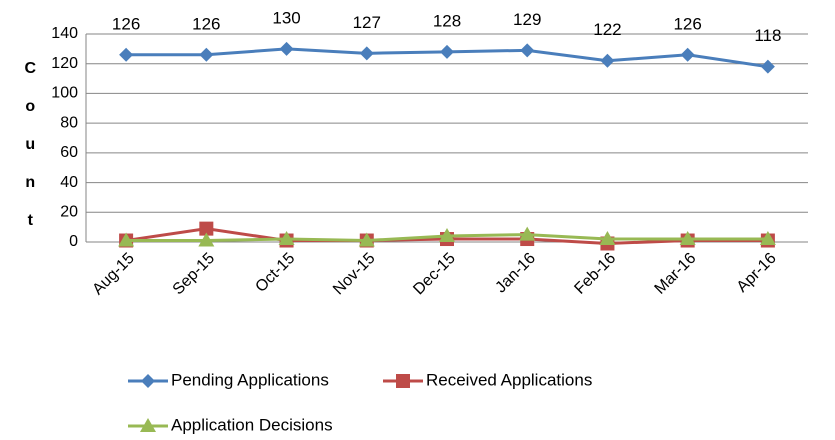 The image size is (835, 440). I want to click on y-tick-label: 100, so click(64, 93).